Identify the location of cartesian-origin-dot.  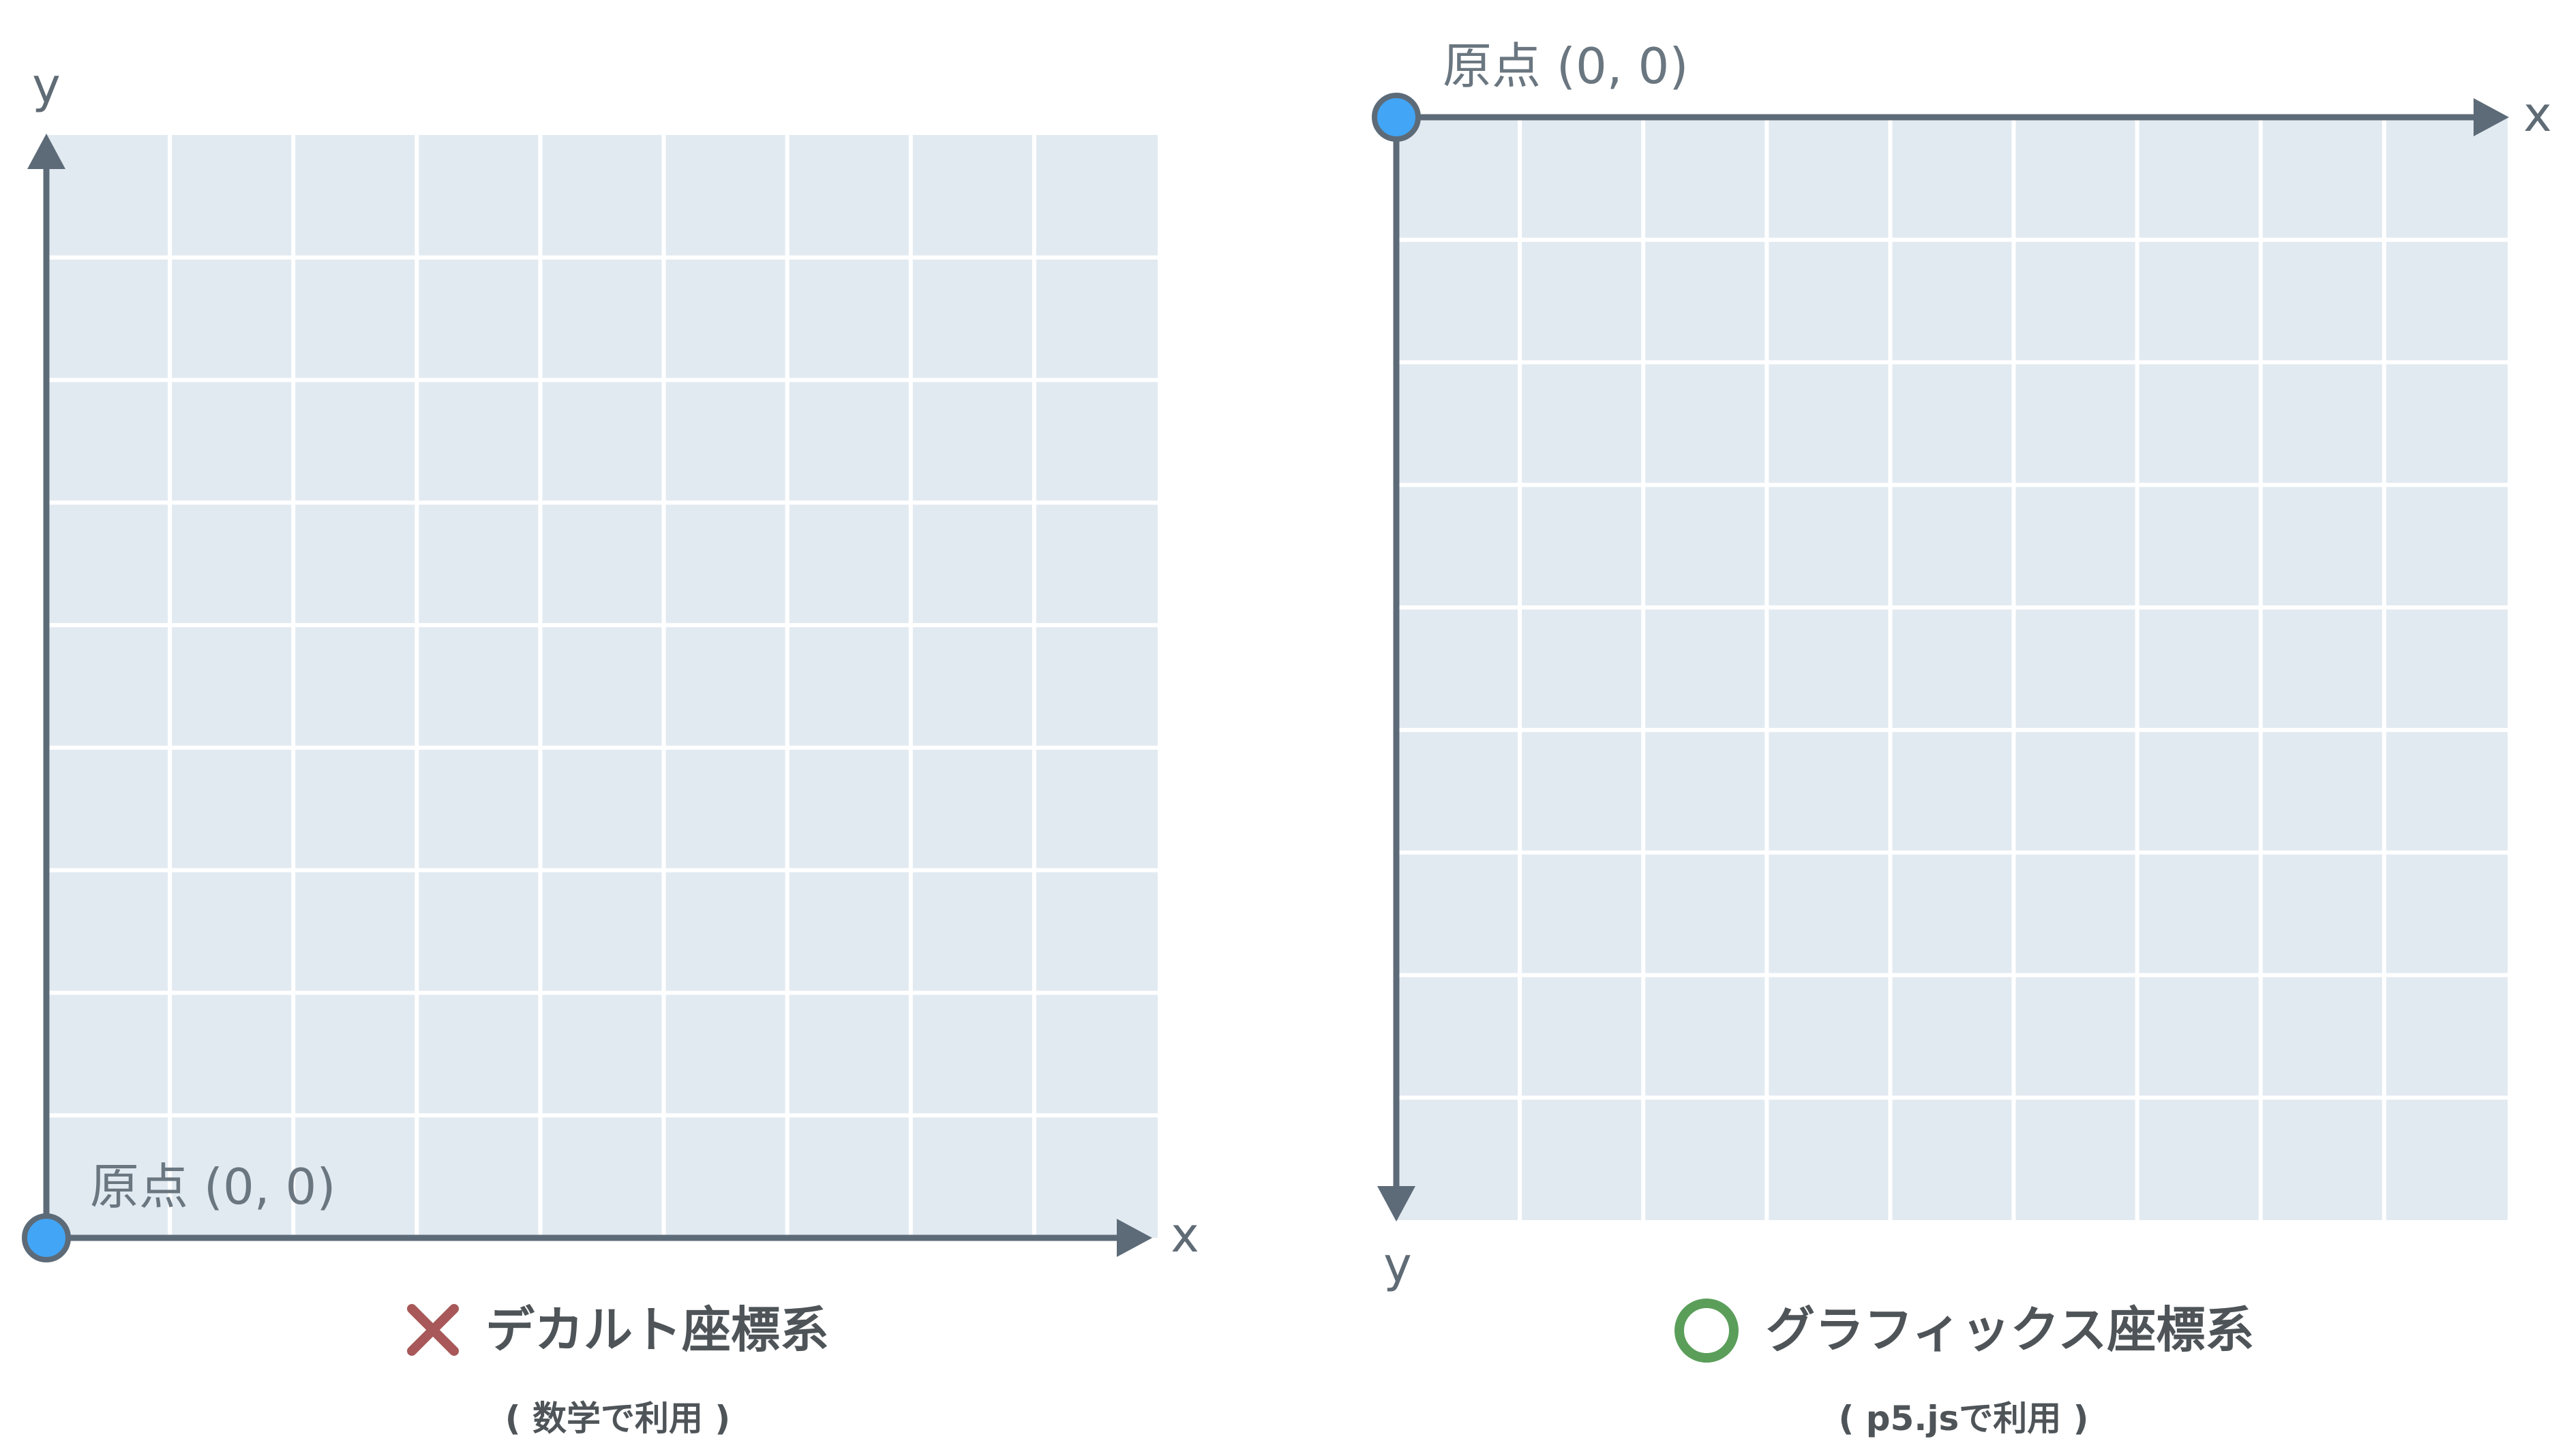
(46, 1237).